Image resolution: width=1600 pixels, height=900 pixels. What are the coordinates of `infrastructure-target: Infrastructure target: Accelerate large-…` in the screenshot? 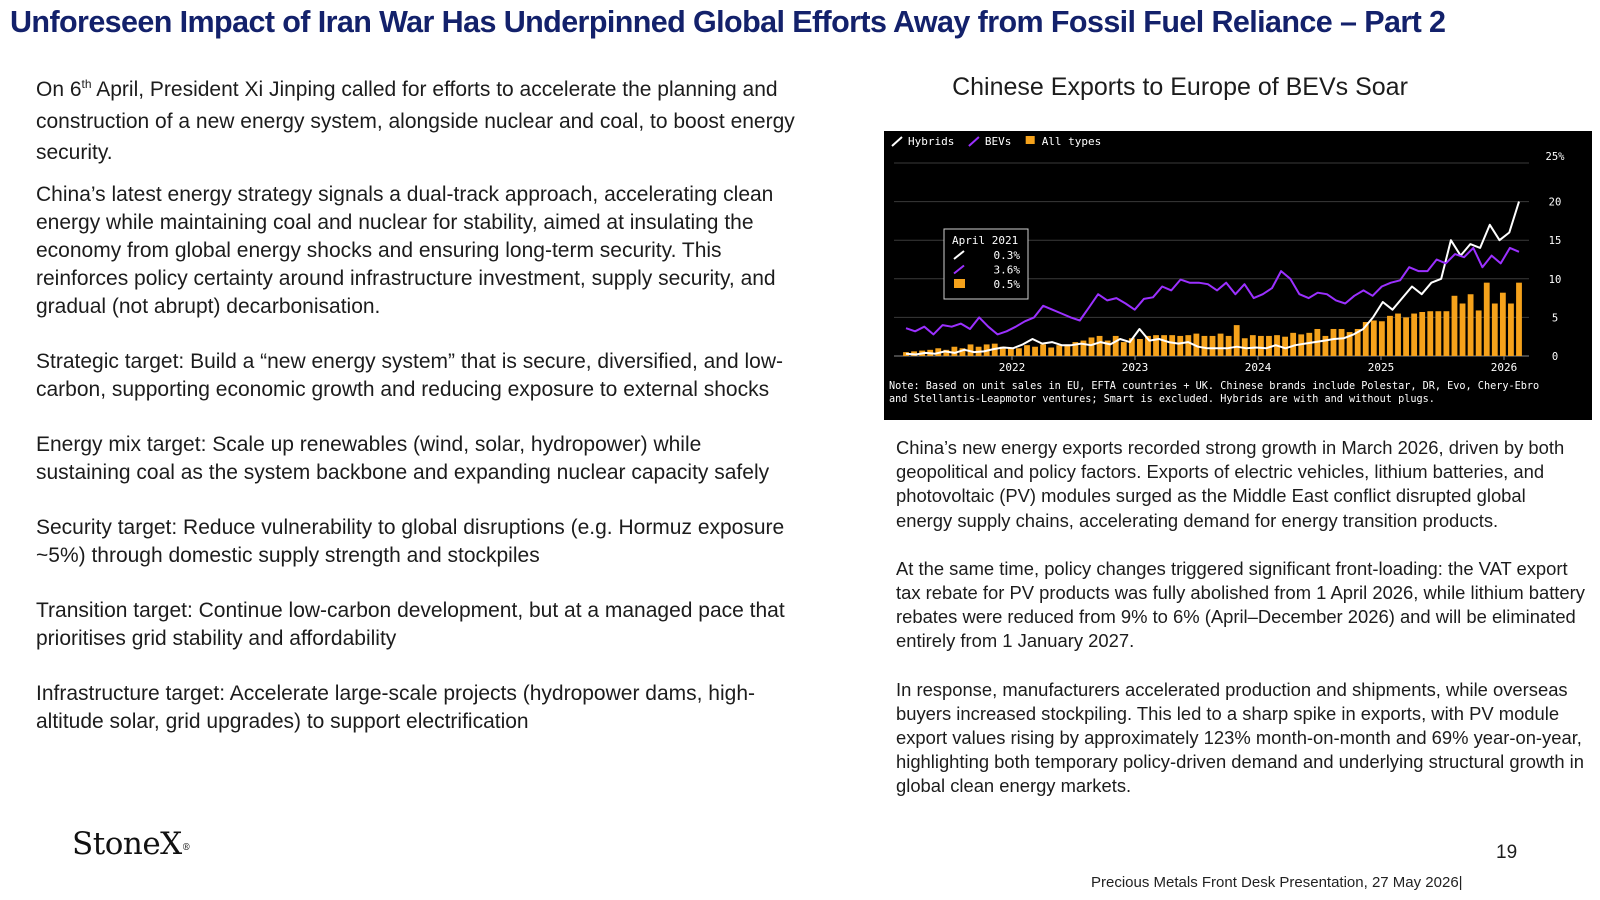 It's located at (395, 707).